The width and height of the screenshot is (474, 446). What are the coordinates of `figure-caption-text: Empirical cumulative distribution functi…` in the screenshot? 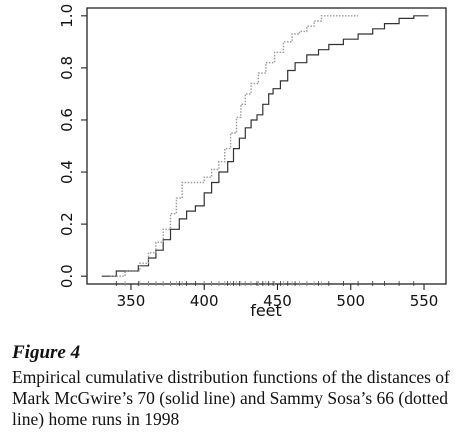 It's located at (231, 398).